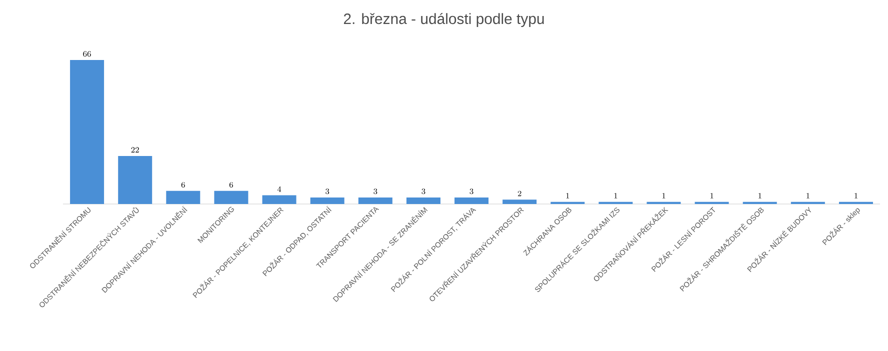 The width and height of the screenshot is (888, 351). Describe the element at coordinates (444, 20) in the screenshot. I see `chart-title: 2. března - události podle typu` at that location.